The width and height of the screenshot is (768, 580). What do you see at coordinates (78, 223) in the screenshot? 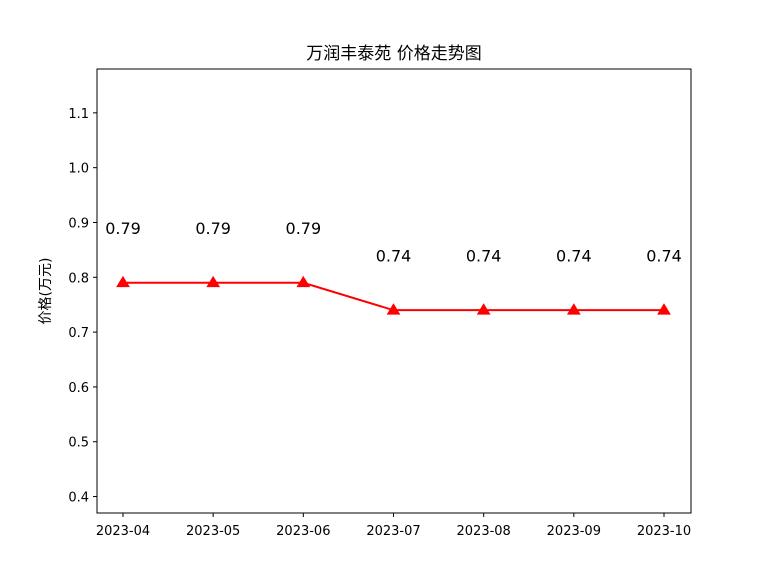
I see `y-tick-label: 0.9` at bounding box center [78, 223].